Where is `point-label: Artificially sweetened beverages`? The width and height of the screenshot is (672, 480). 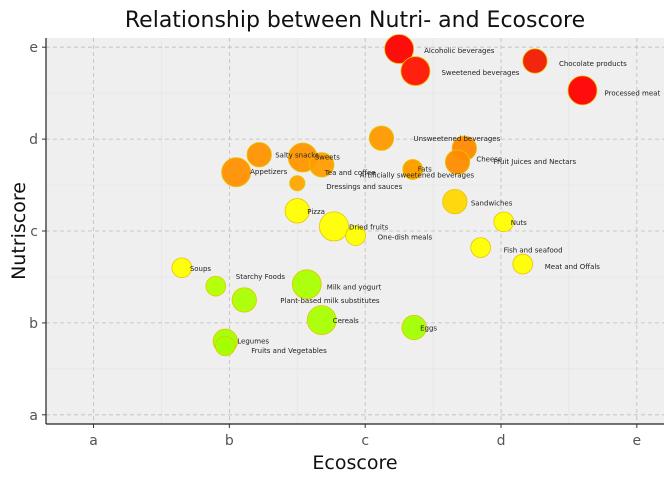 point-label: Artificially sweetened beverages is located at coordinates (417, 175).